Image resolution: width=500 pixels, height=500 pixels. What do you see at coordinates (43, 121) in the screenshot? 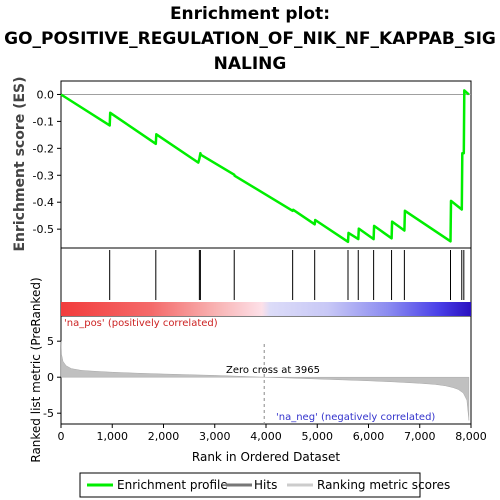
I see `es-ytick-label: -0.1` at bounding box center [43, 121].